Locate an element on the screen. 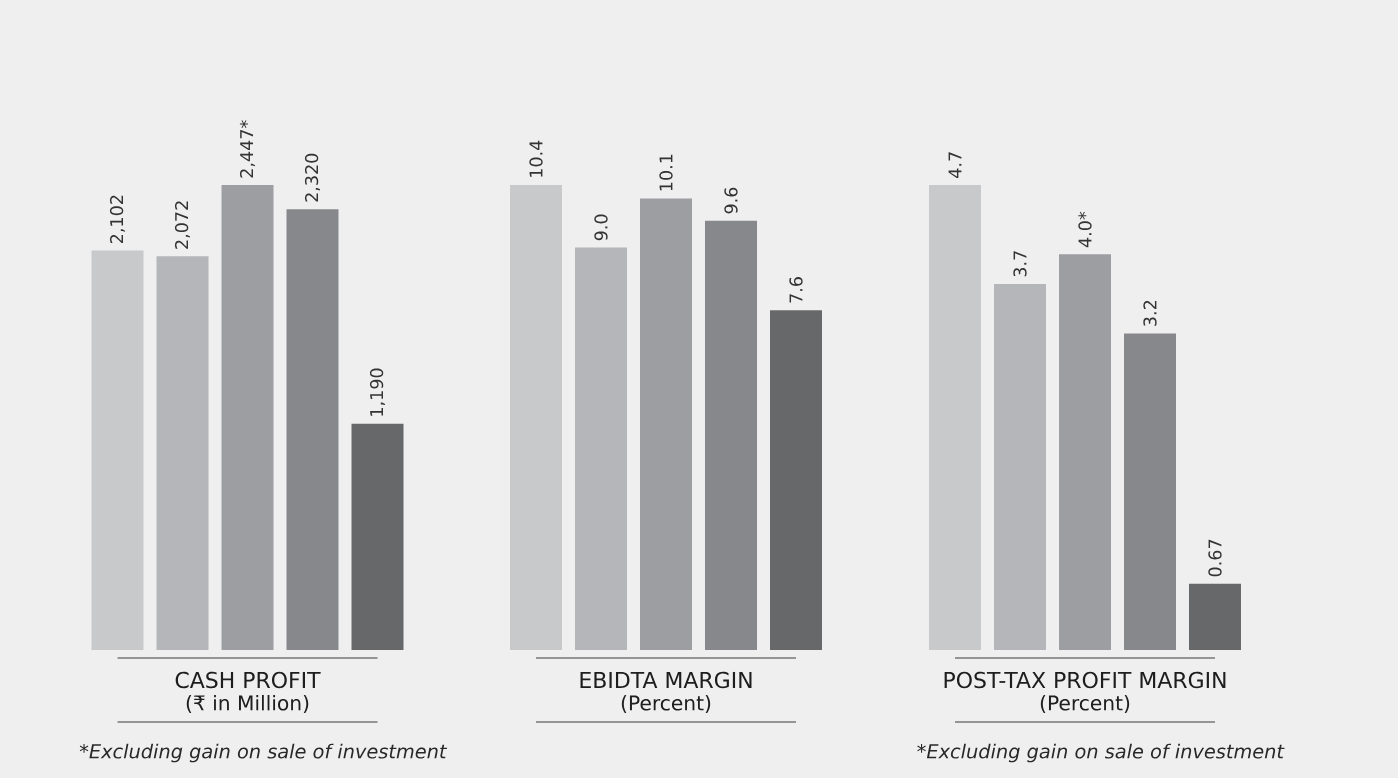 The image size is (1398, 778). text: (₹ in Million) is located at coordinates (247, 703).